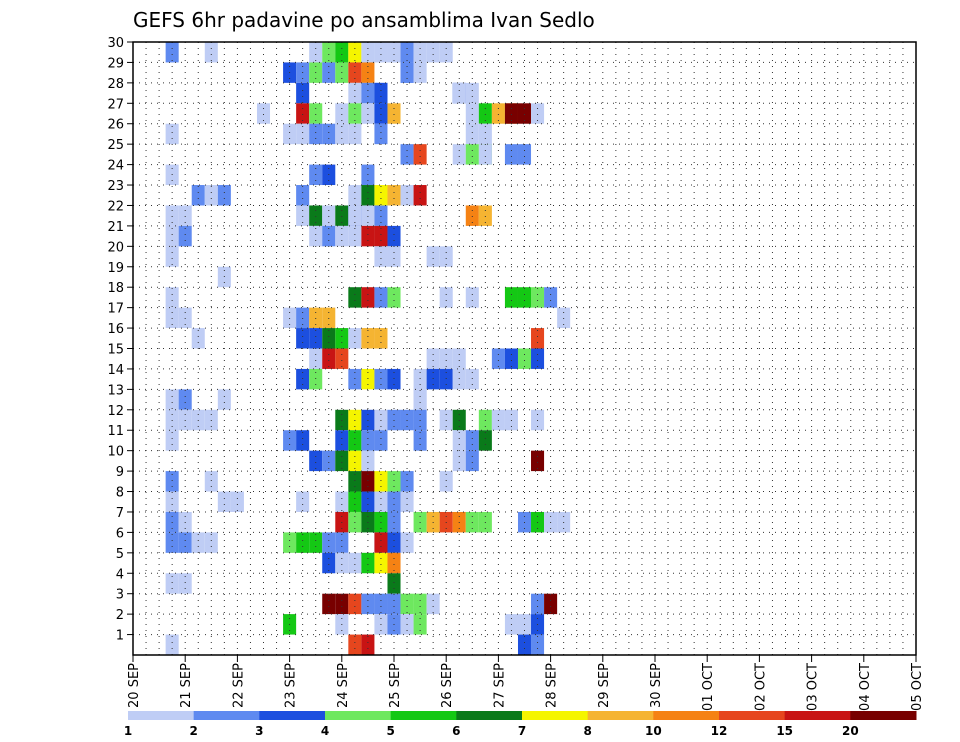 This screenshot has height=742, width=960. Describe the element at coordinates (115, 63) in the screenshot. I see `y-tick-label: 29` at that location.